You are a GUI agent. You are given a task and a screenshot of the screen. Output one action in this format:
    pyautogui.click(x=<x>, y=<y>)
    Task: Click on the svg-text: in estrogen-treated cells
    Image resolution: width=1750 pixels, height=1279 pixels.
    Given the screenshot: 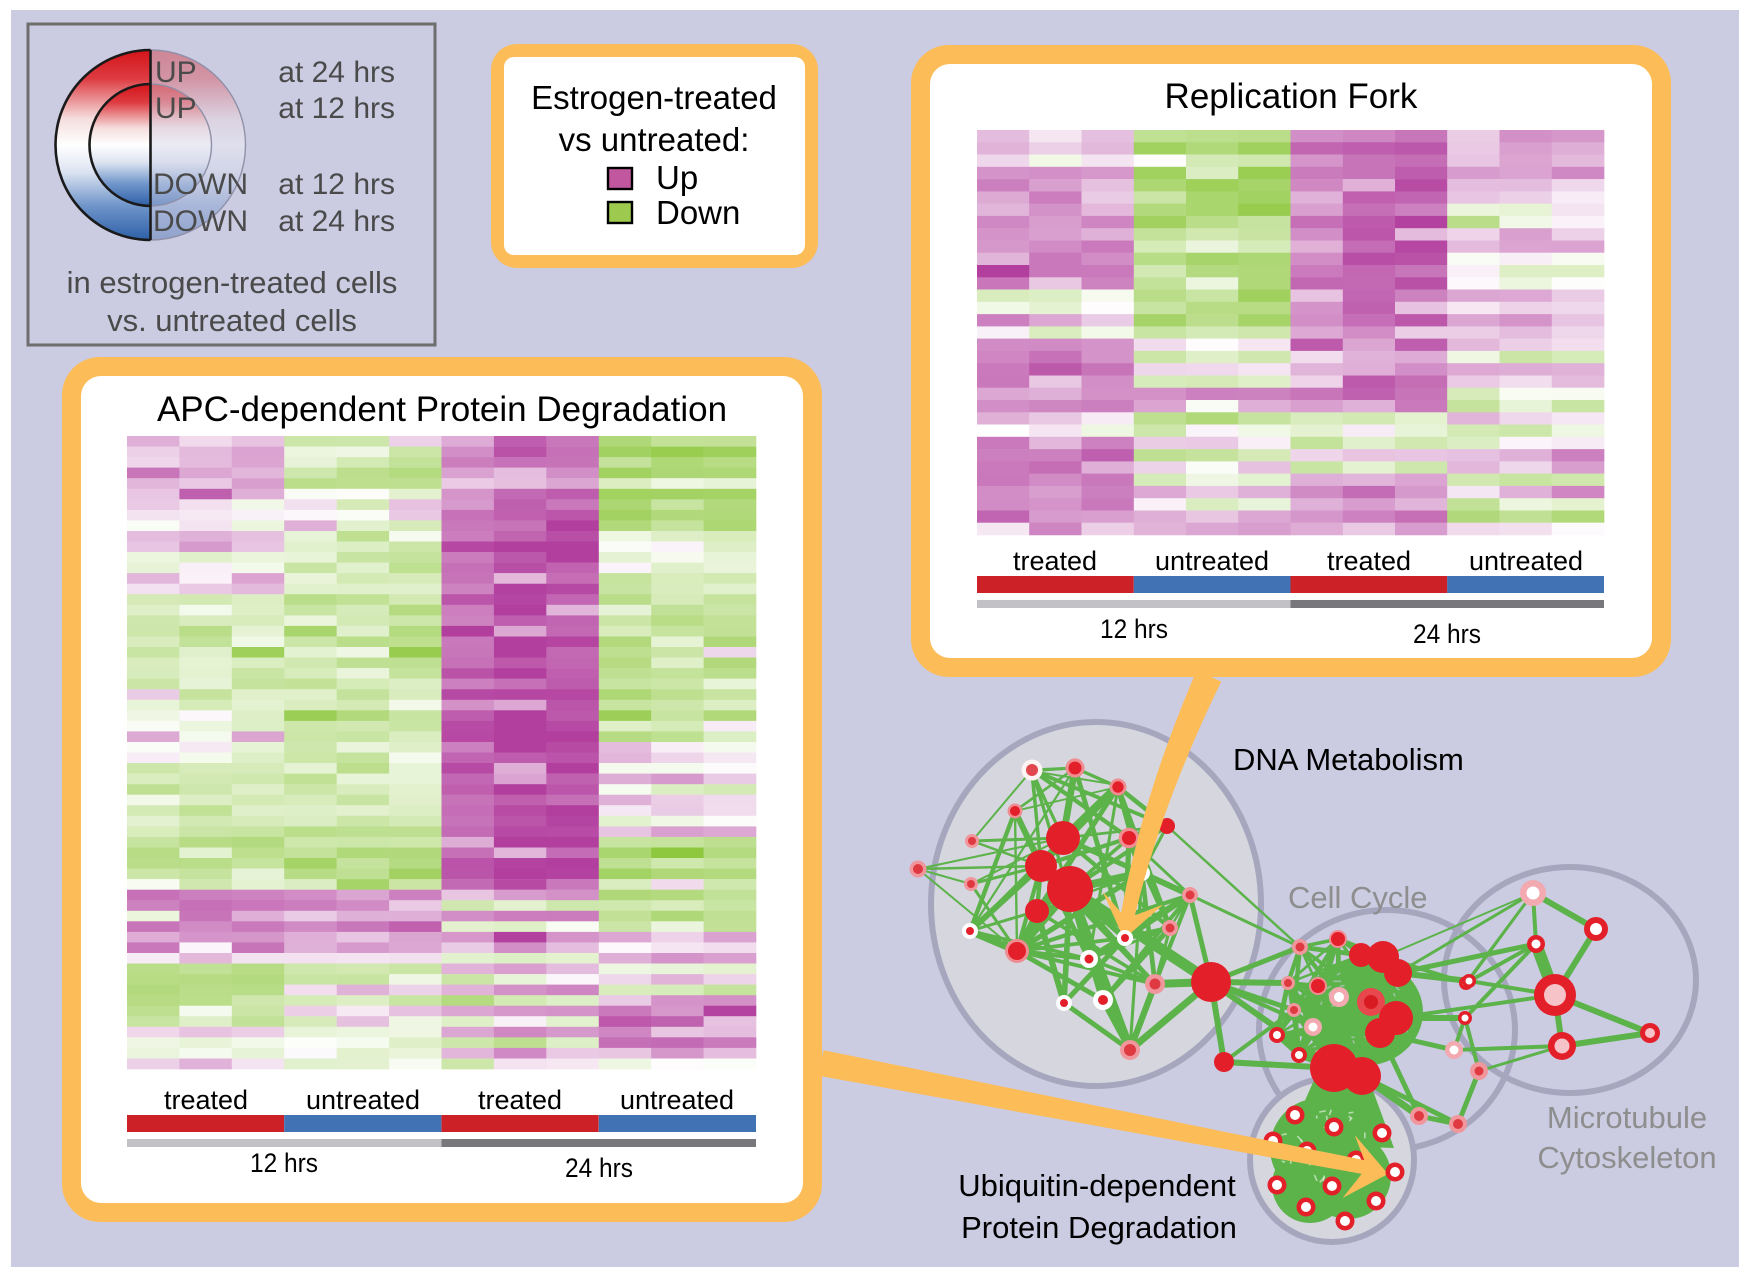 What is the action you would take?
    pyautogui.click(x=232, y=282)
    